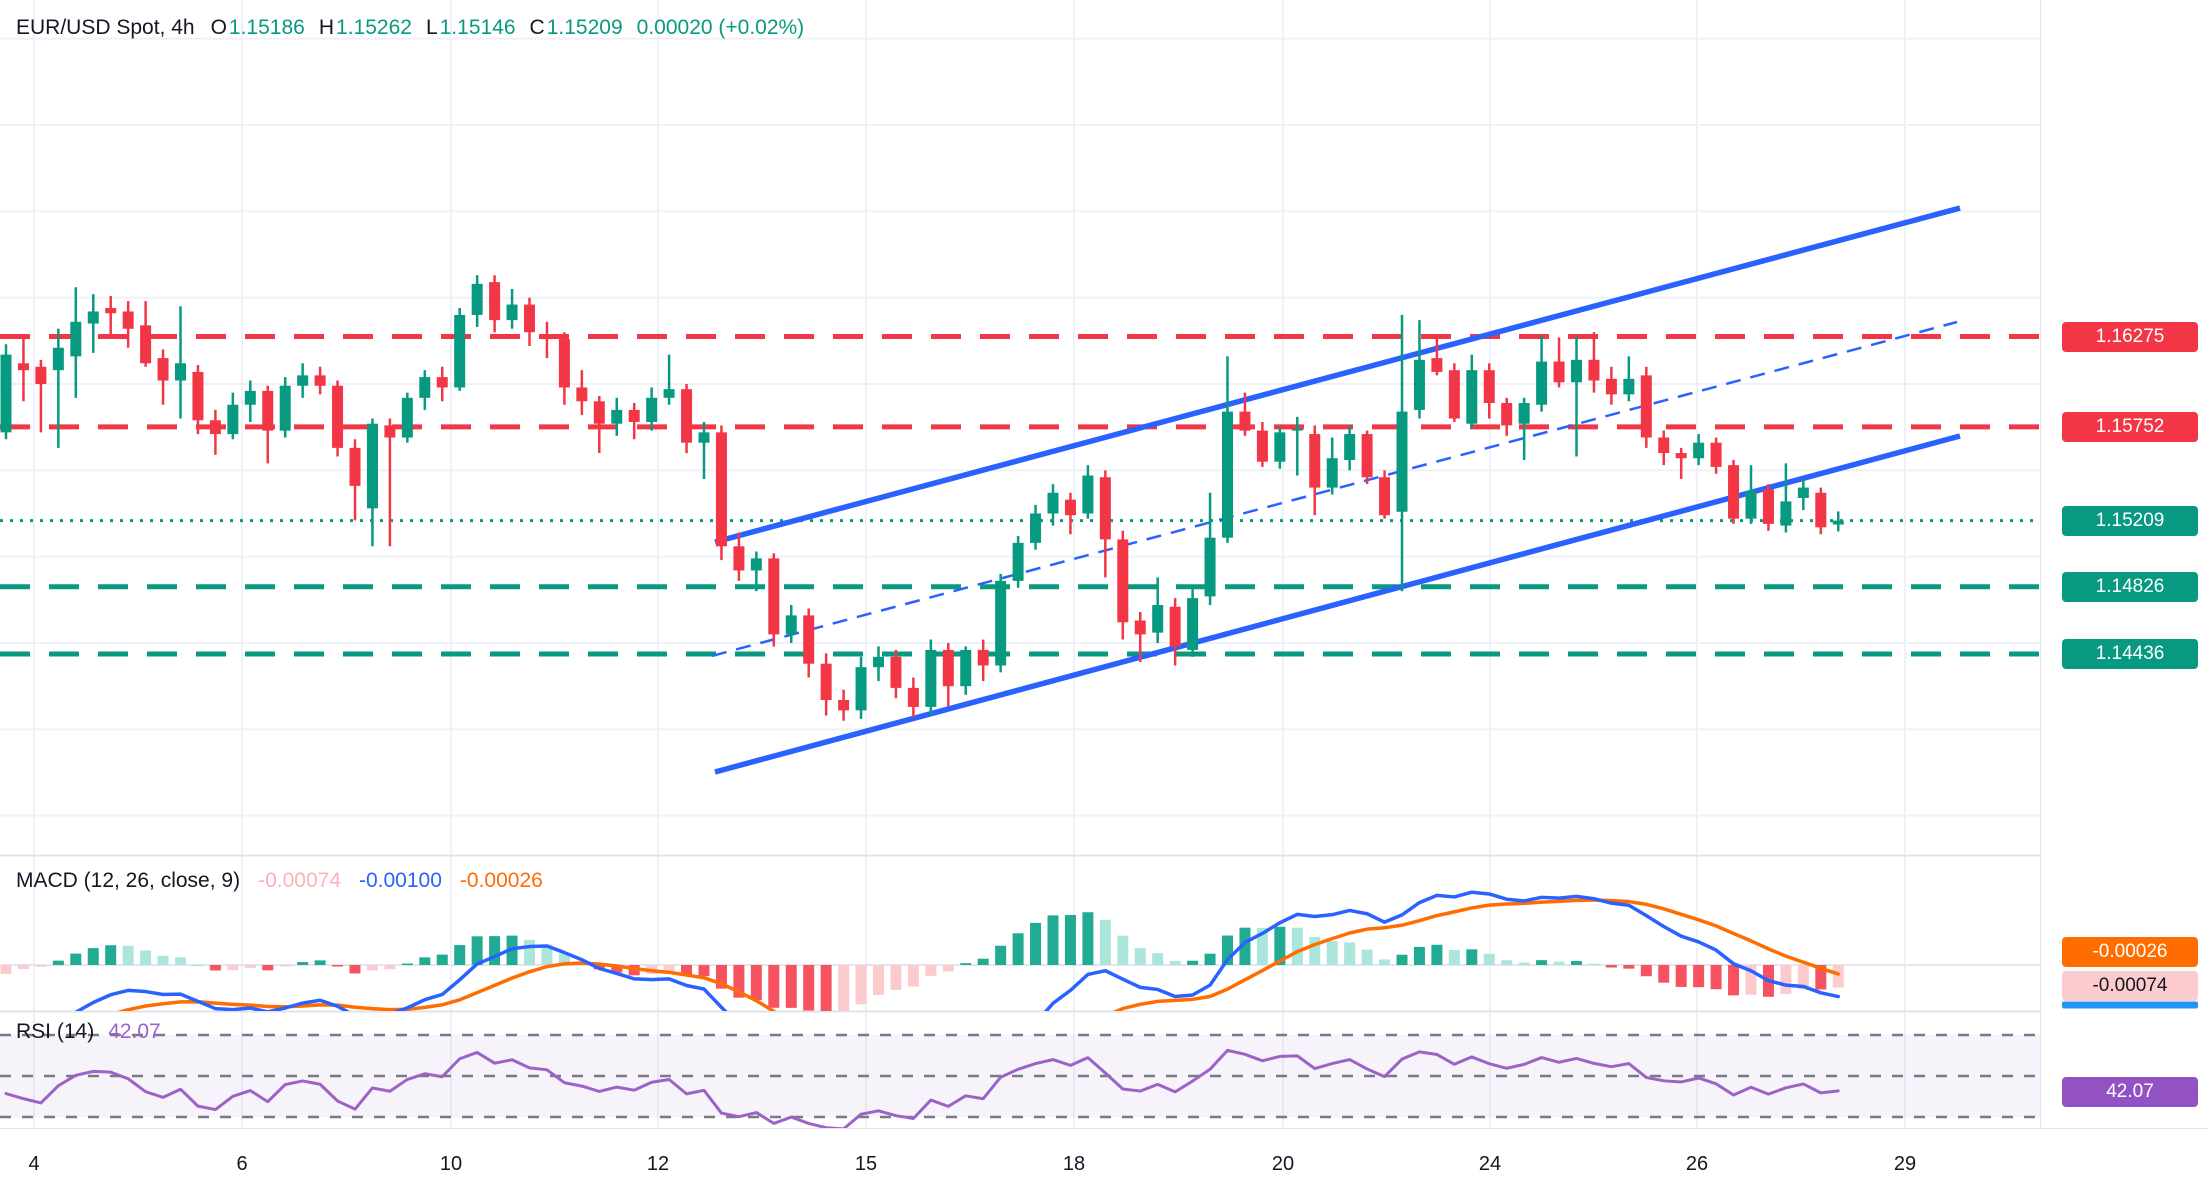 The image size is (2208, 1201). Describe the element at coordinates (266, 27) in the screenshot. I see `open-value: 1.15186` at that location.